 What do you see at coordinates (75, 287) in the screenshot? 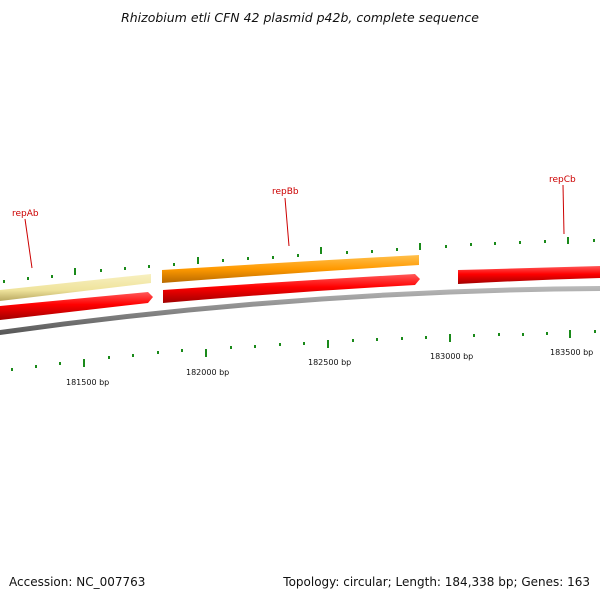
I see `gene-repAb-block` at bounding box center [75, 287].